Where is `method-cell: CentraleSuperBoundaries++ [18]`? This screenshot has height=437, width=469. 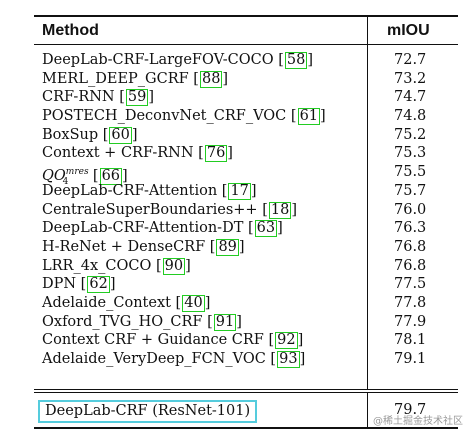 method-cell: CentraleSuperBoundaries++ [18] is located at coordinates (169, 210).